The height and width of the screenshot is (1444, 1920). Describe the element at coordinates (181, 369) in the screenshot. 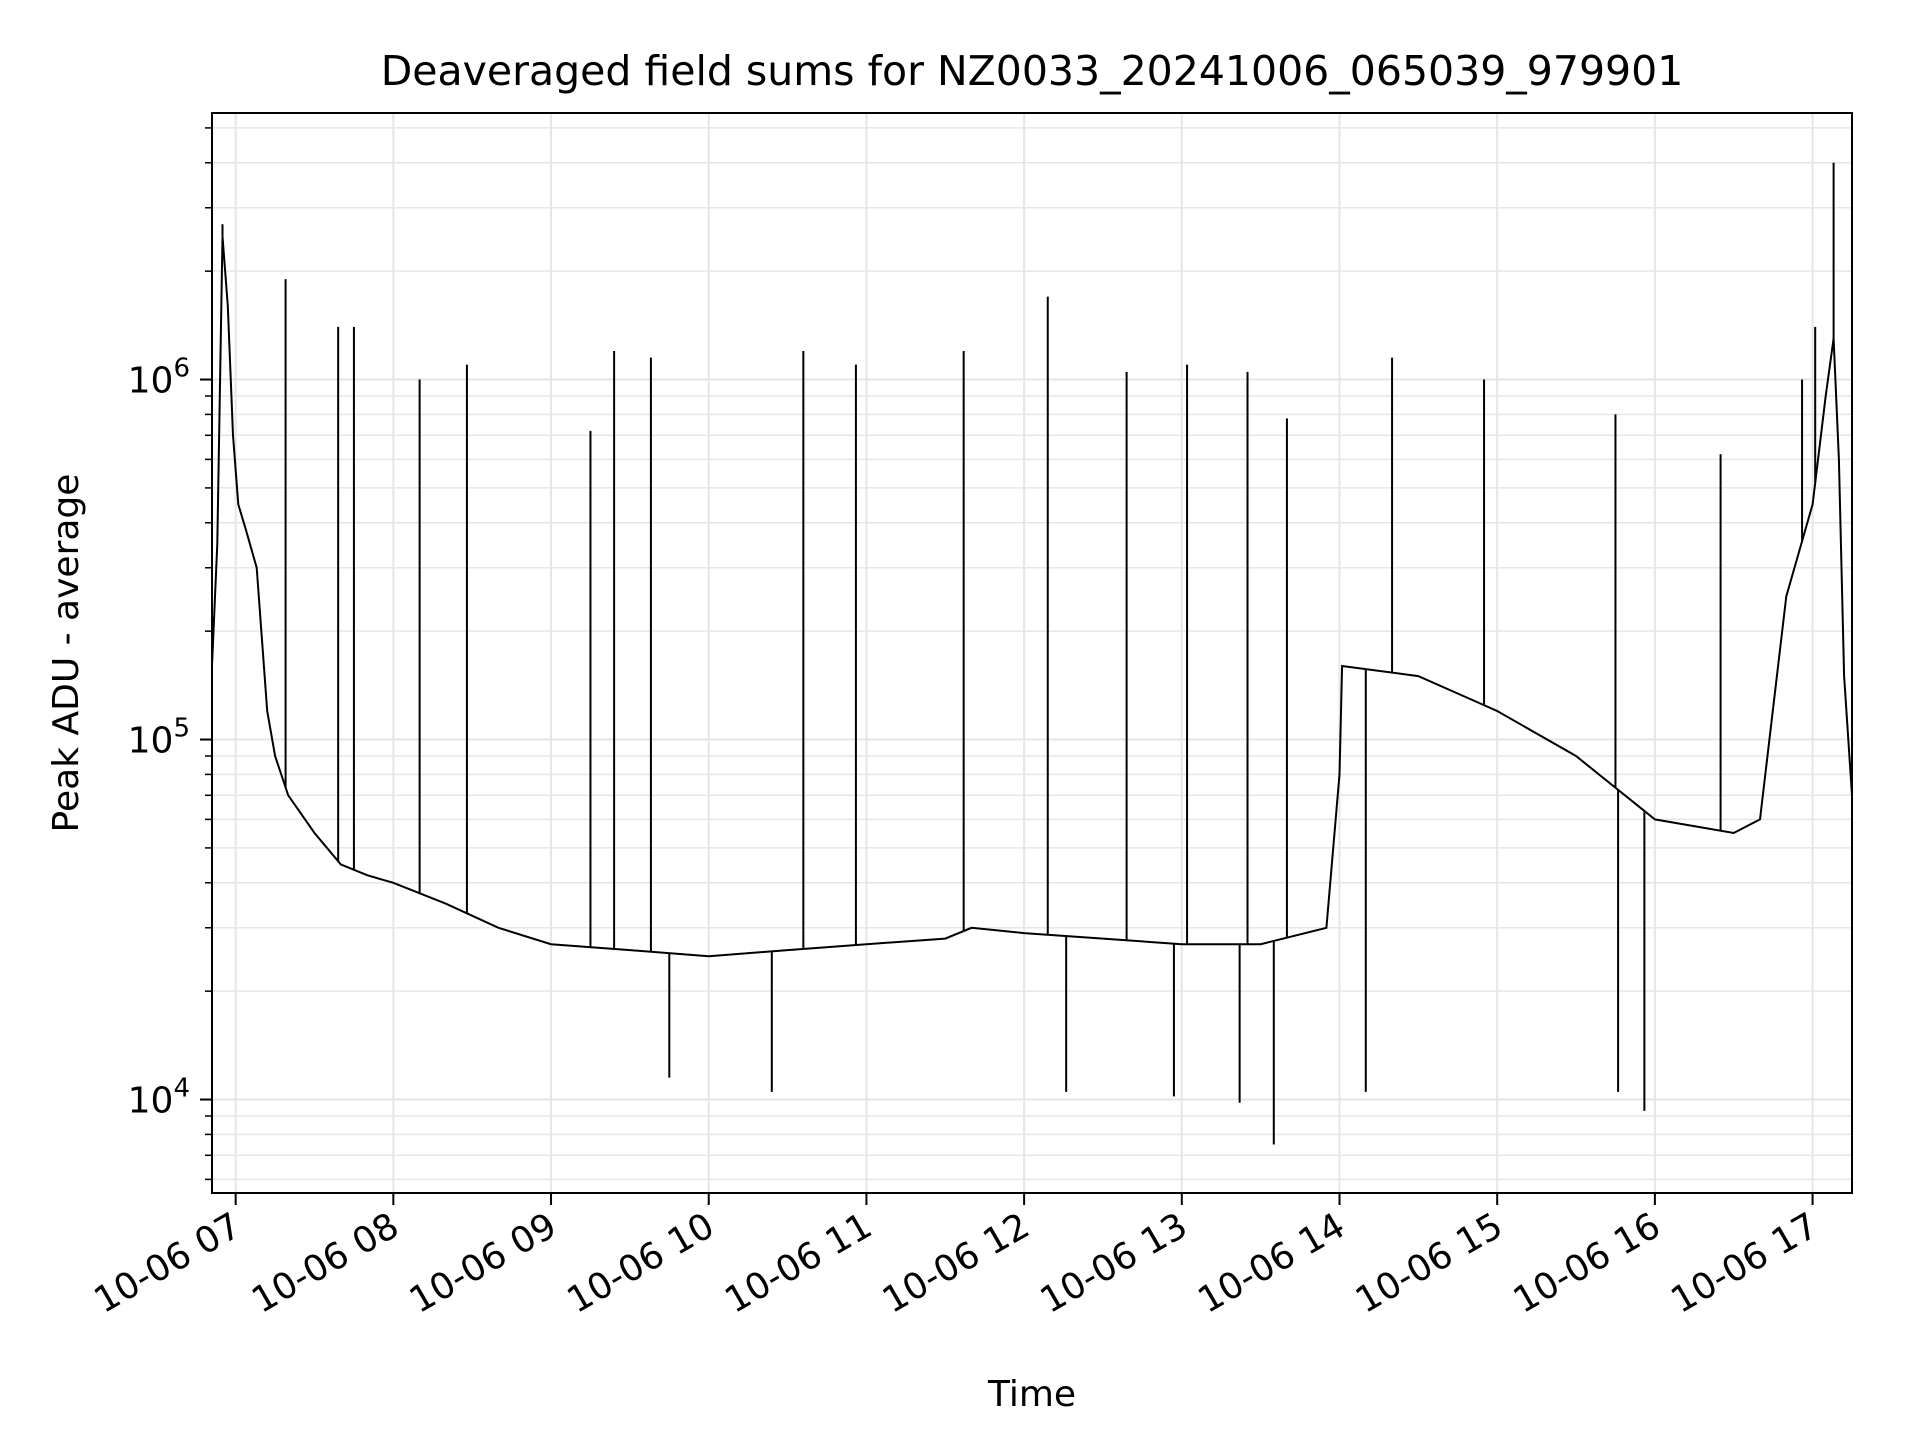

I see `y-tick-label-exponent: 6` at that location.